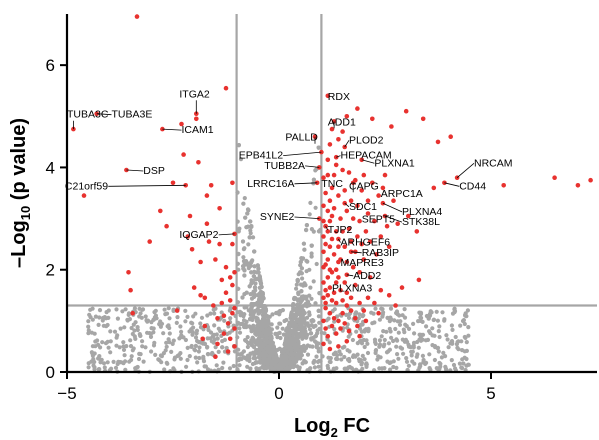 This screenshot has height=440, width=599. Describe the element at coordinates (378, 220) in the screenshot. I see `gene-label: SEPT5` at that location.